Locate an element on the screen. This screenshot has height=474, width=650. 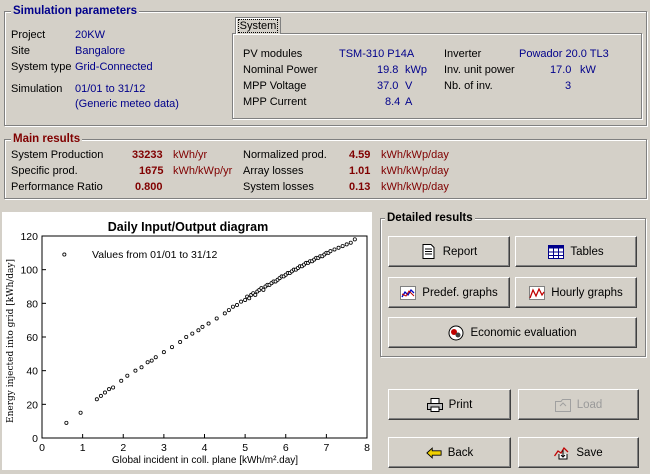
x-tick-label: 1 is located at coordinates (83, 448).